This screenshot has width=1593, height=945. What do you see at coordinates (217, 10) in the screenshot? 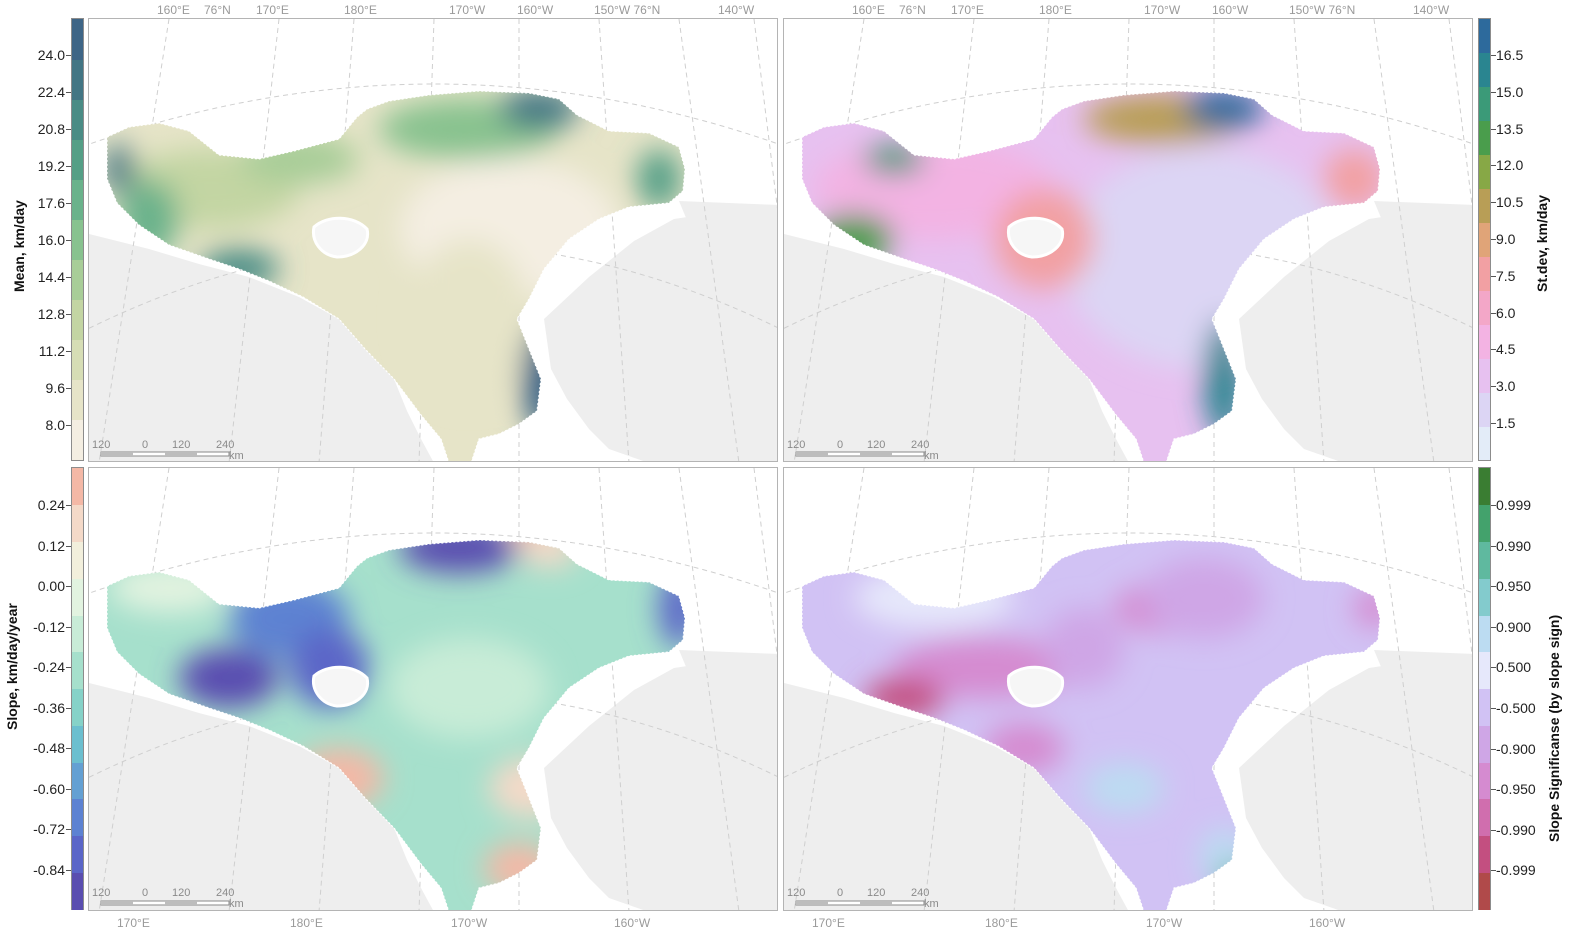
I see `coord-label: 76°N` at bounding box center [217, 10].